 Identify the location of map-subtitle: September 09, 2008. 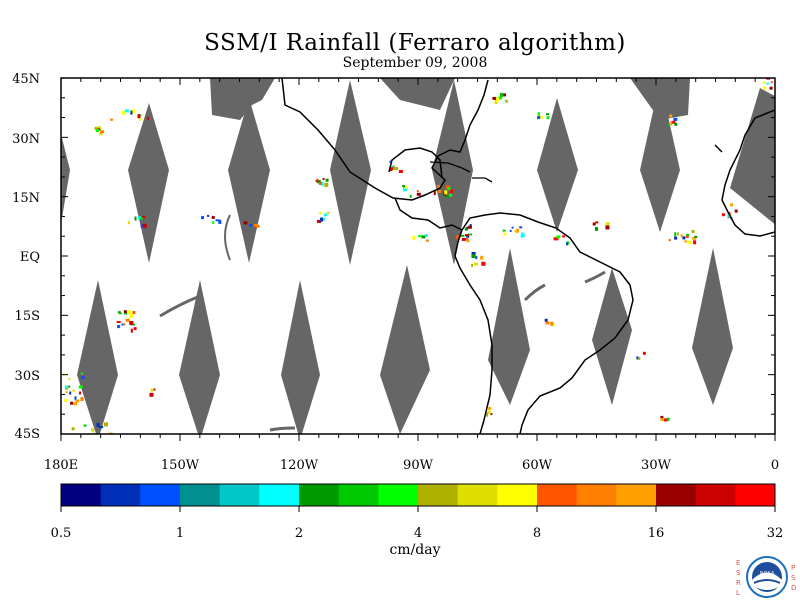
(415, 63).